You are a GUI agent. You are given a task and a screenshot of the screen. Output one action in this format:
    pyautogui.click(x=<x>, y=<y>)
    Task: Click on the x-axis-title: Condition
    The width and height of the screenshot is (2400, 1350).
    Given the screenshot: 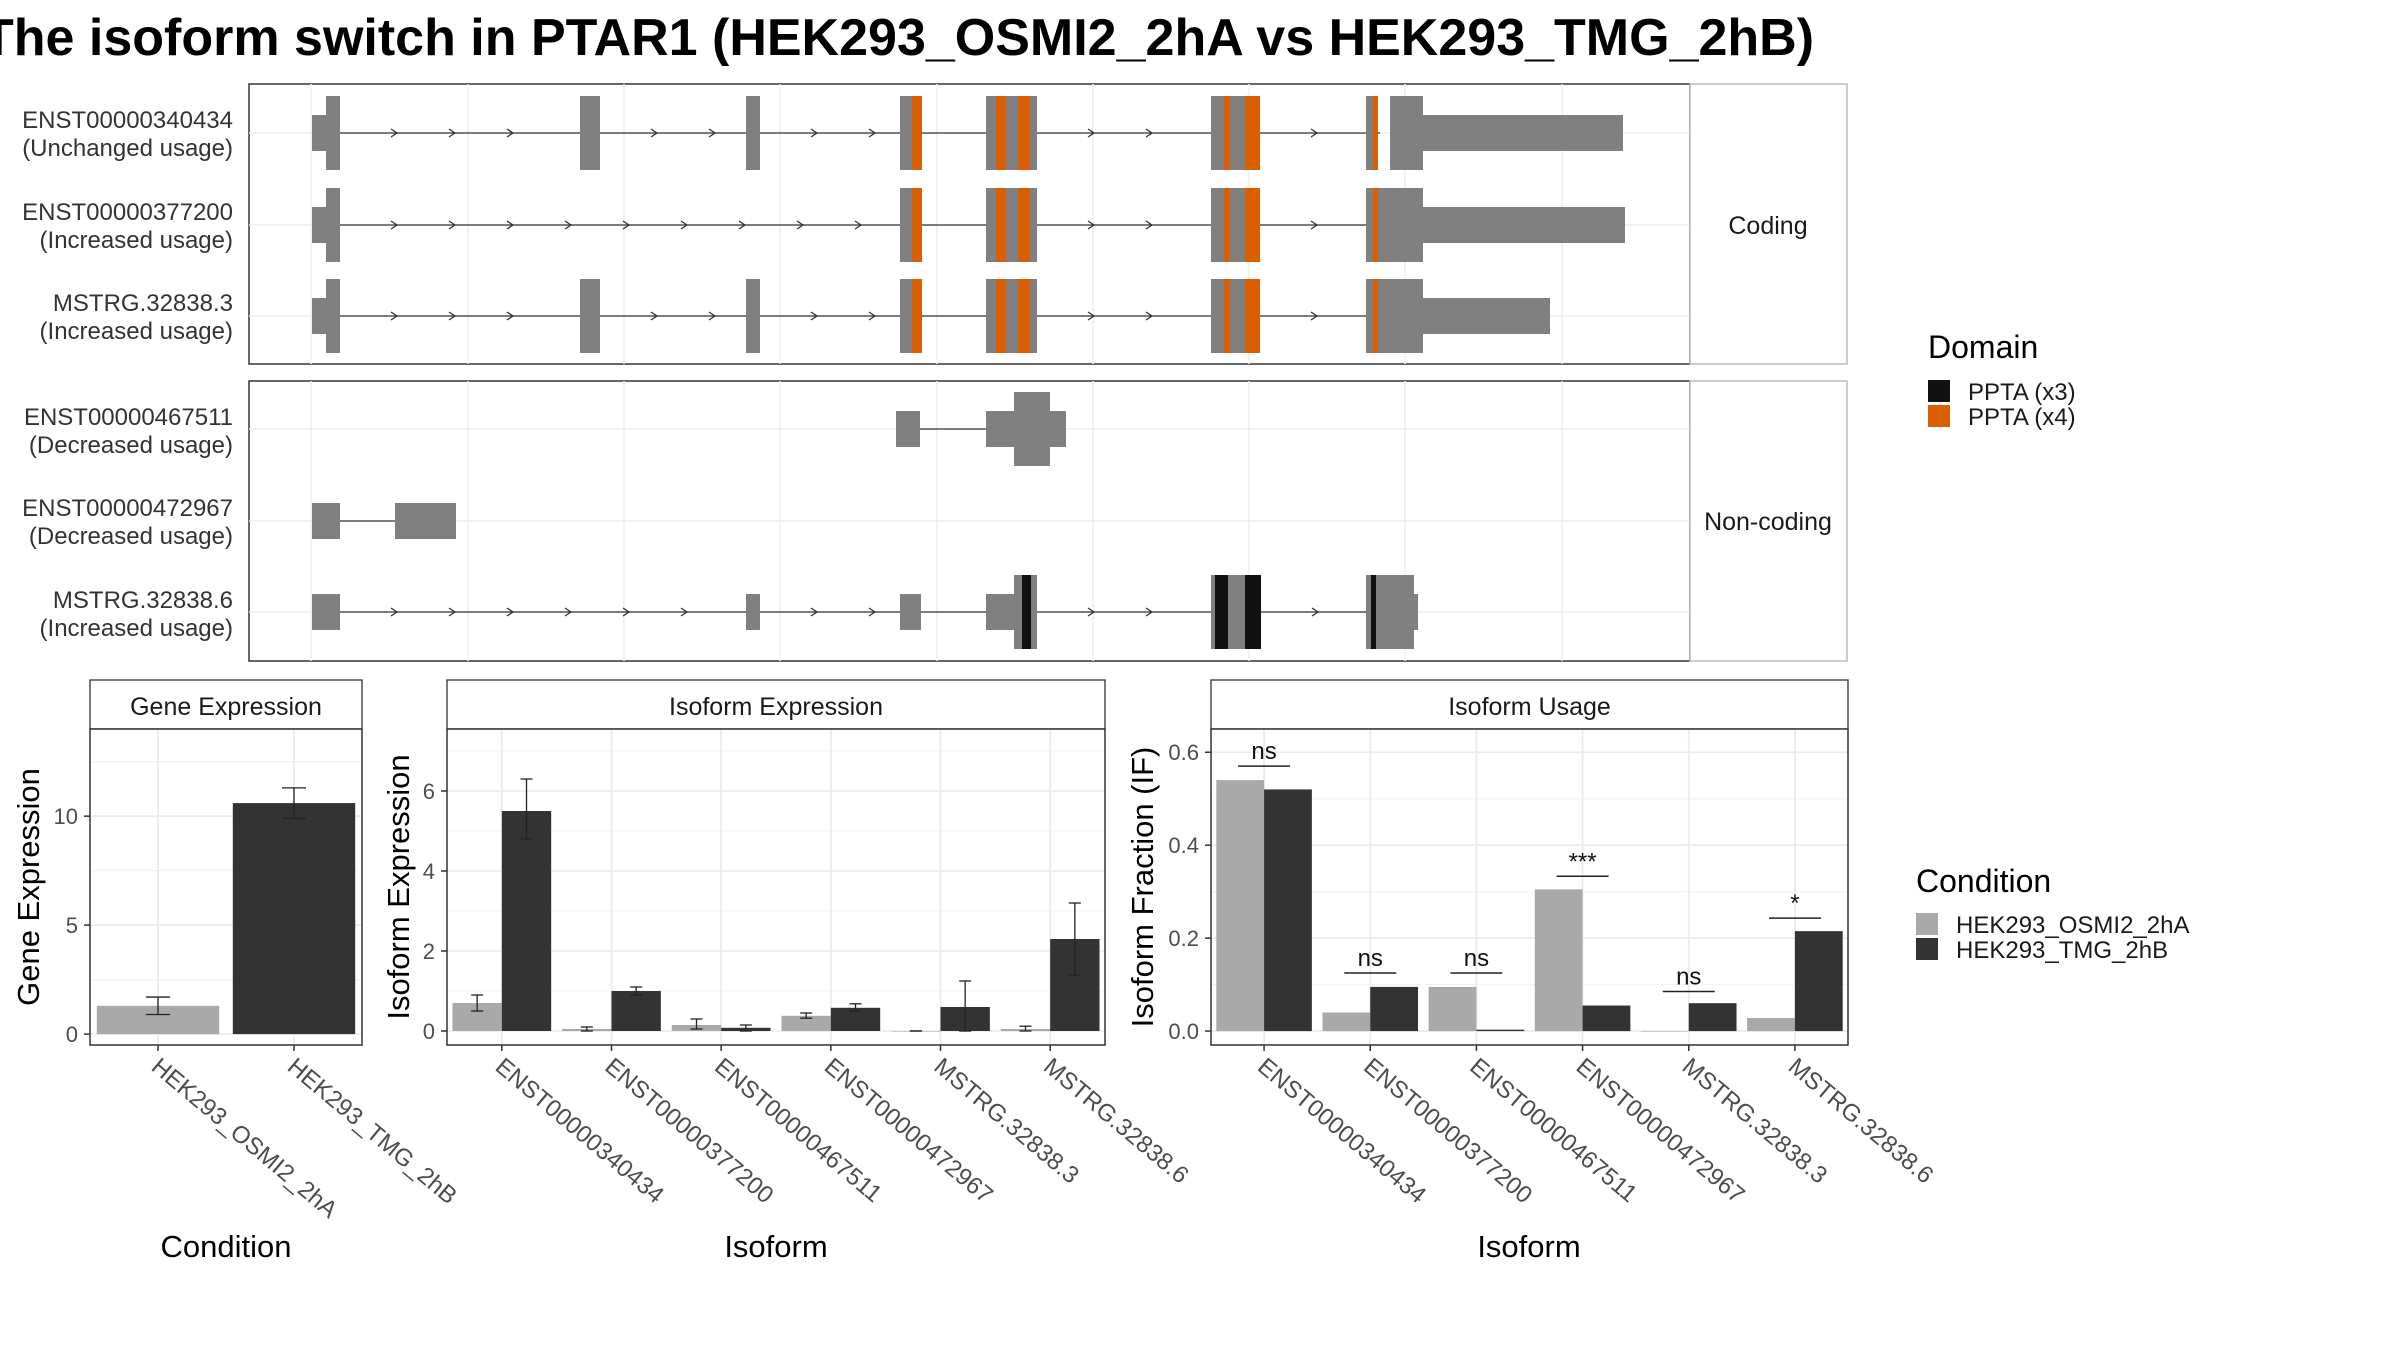 What is the action you would take?
    pyautogui.click(x=226, y=1246)
    